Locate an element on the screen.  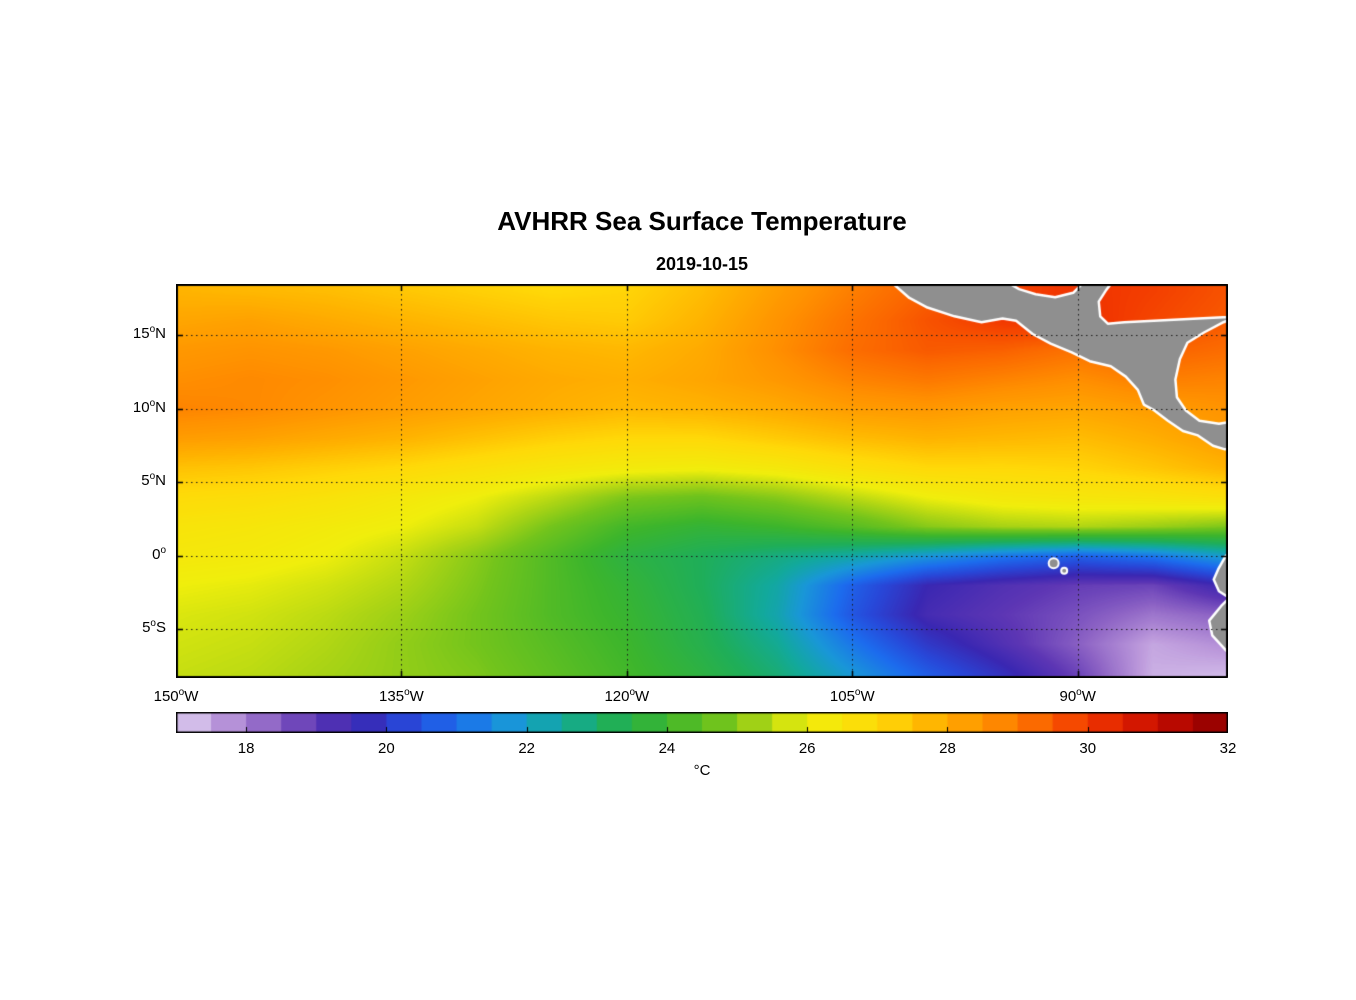
x-tick-label: 135oW is located at coordinates (401, 696).